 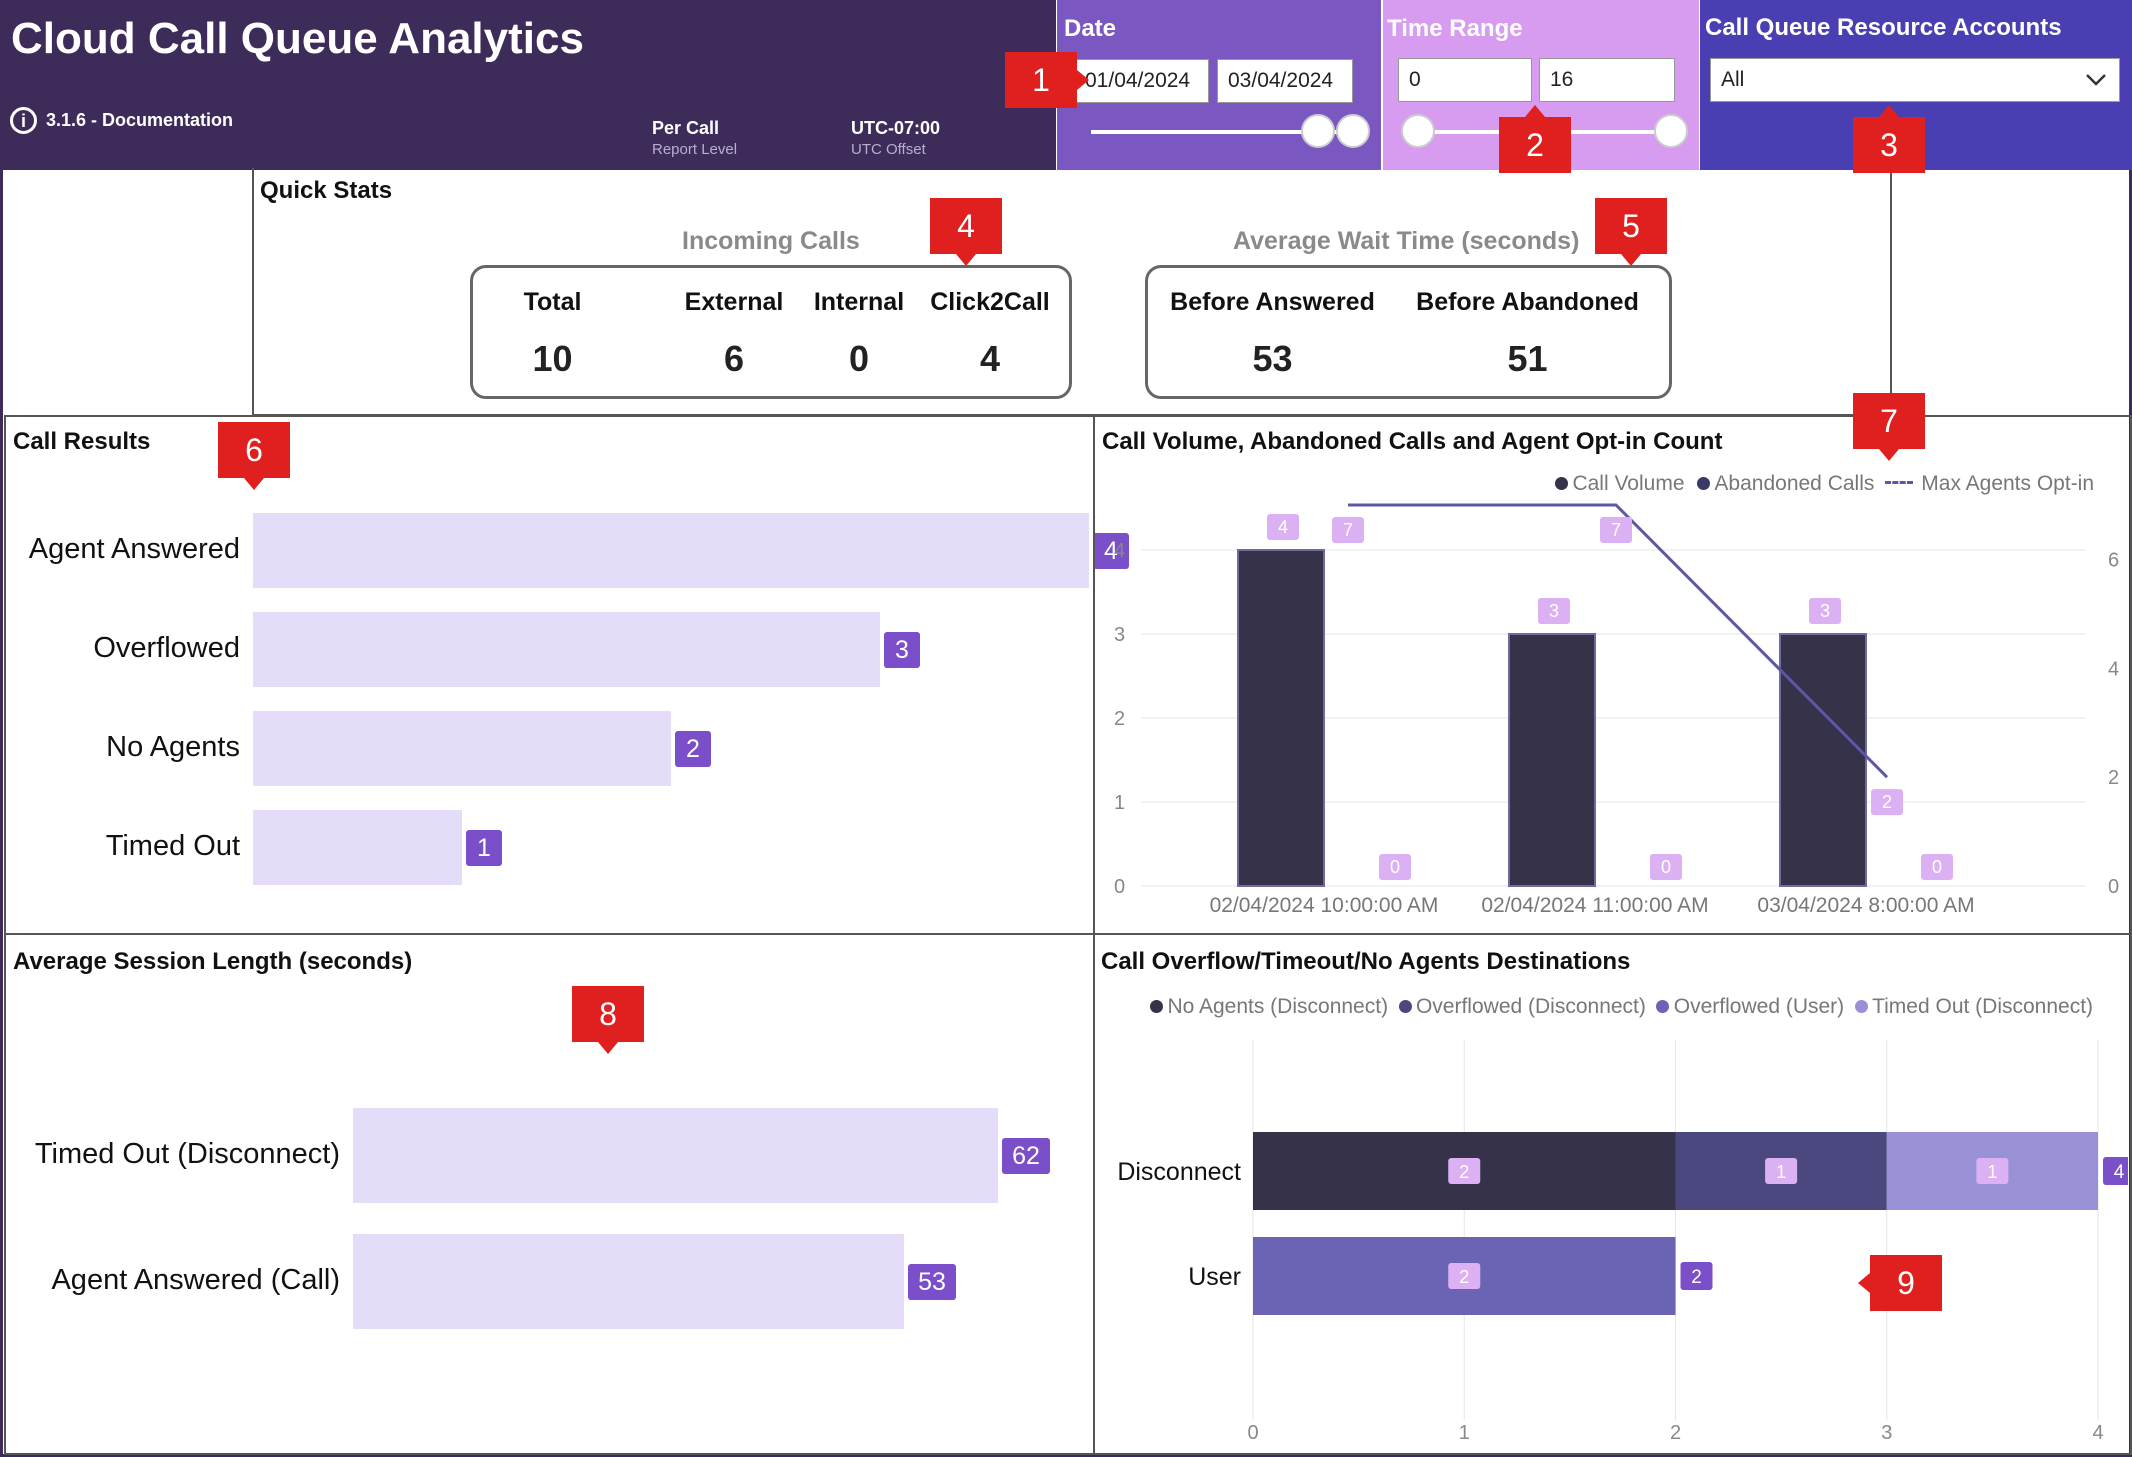 I want to click on legend-overflow-disconnect-dot, so click(x=1405, y=1006).